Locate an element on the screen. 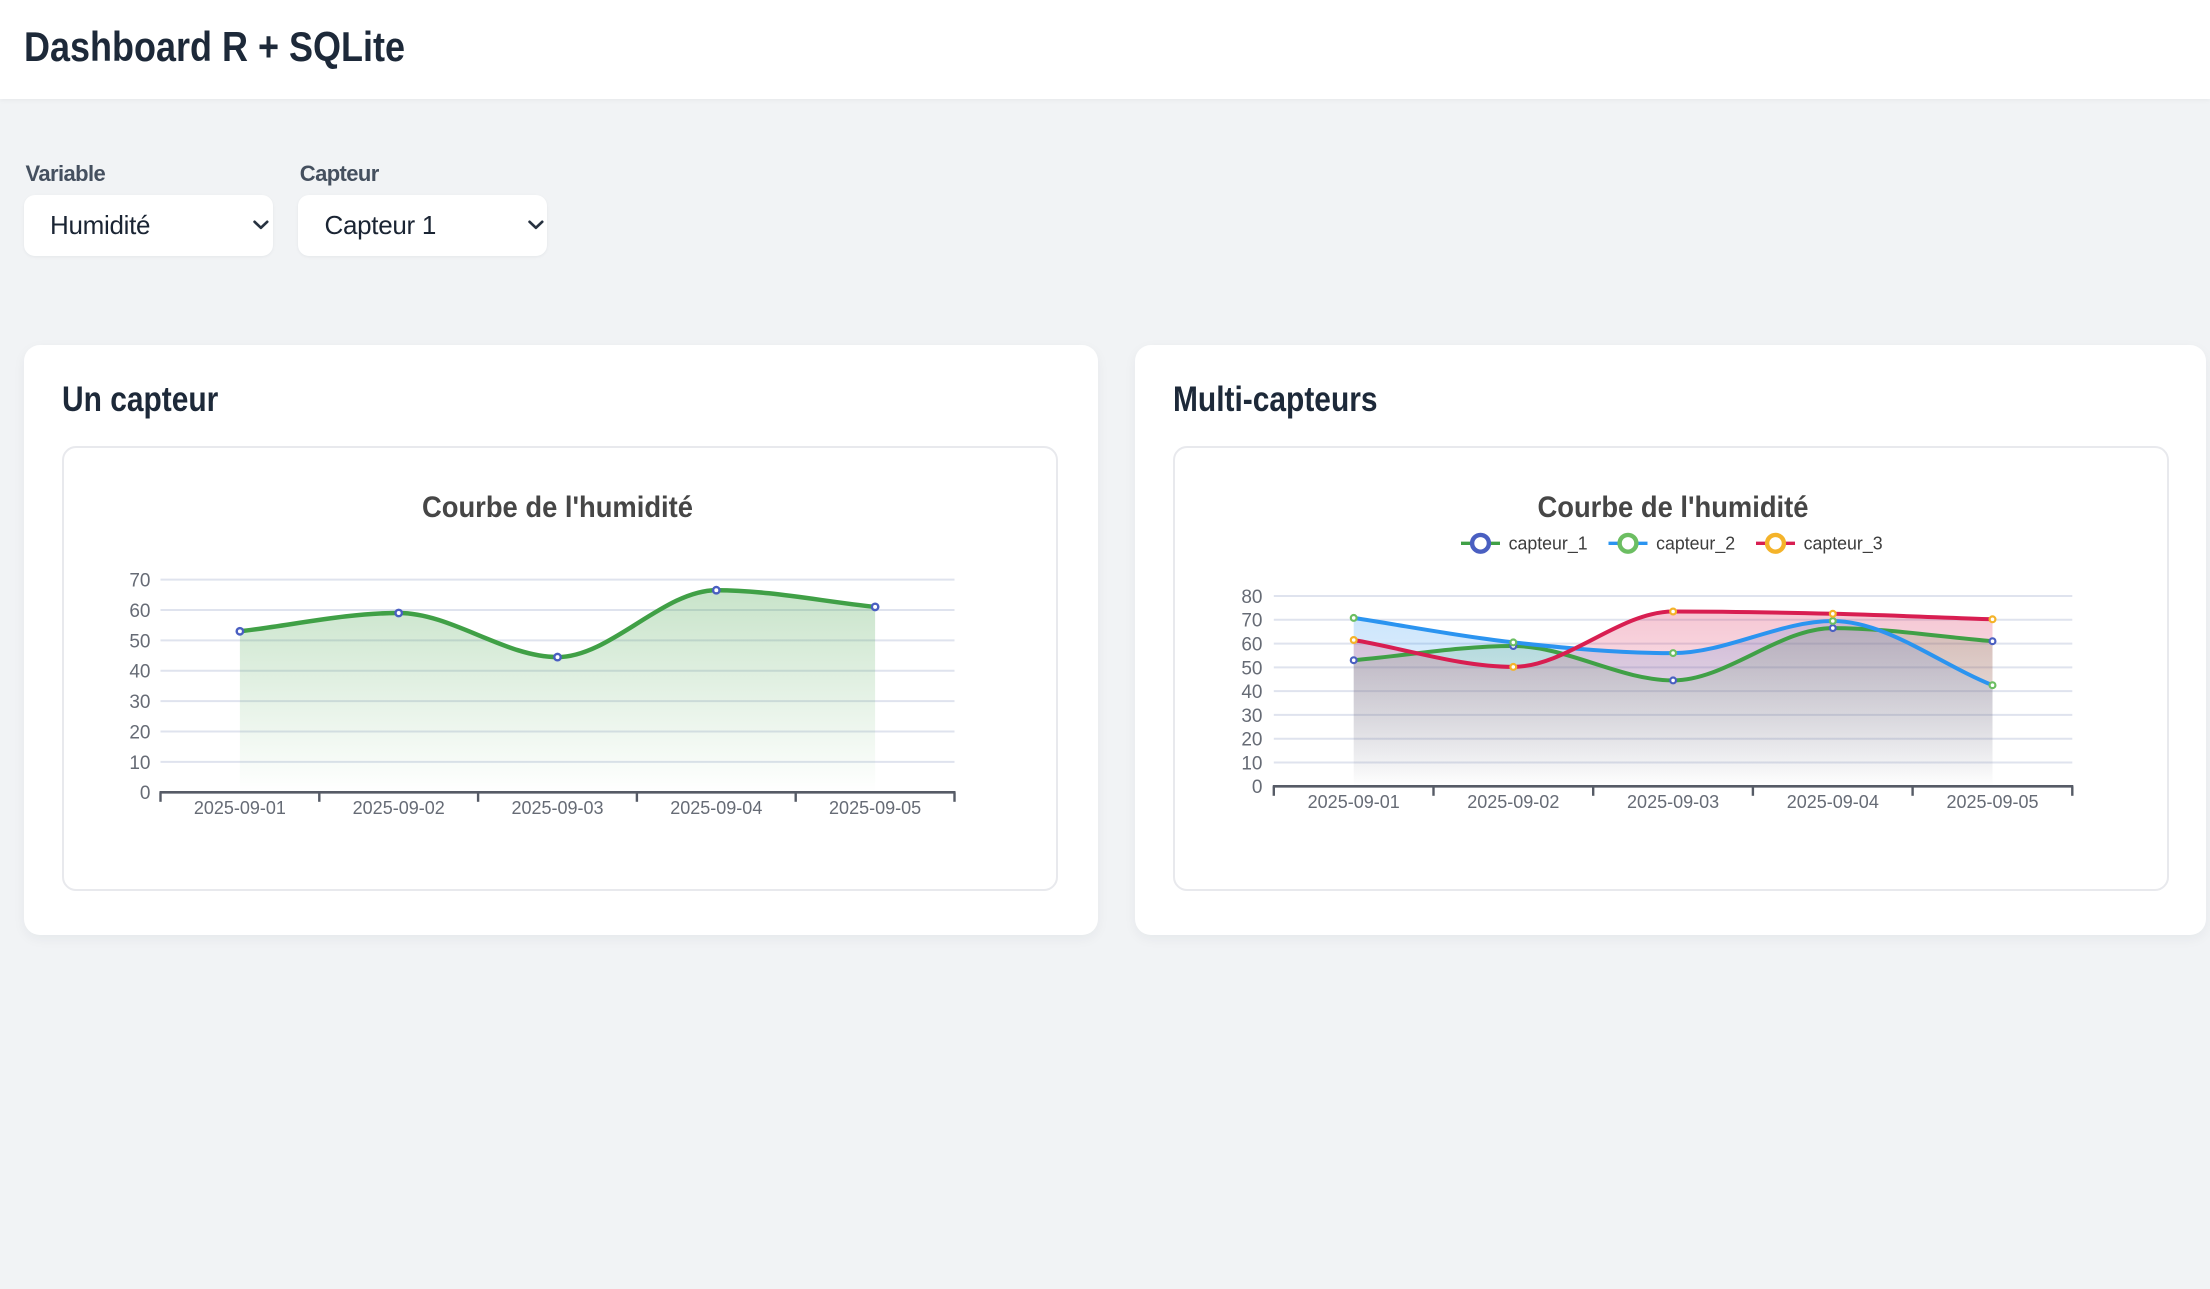  svg-text: capteur_3 is located at coordinates (1843, 543).